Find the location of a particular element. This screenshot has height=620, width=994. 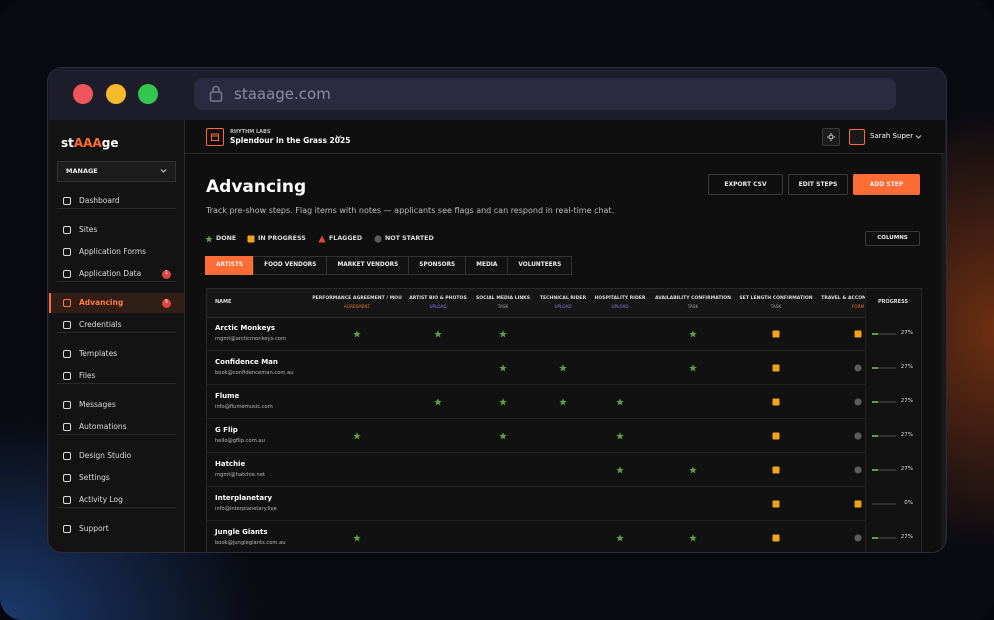

column-header: TECHNICAL RIDER is located at coordinates (563, 298).